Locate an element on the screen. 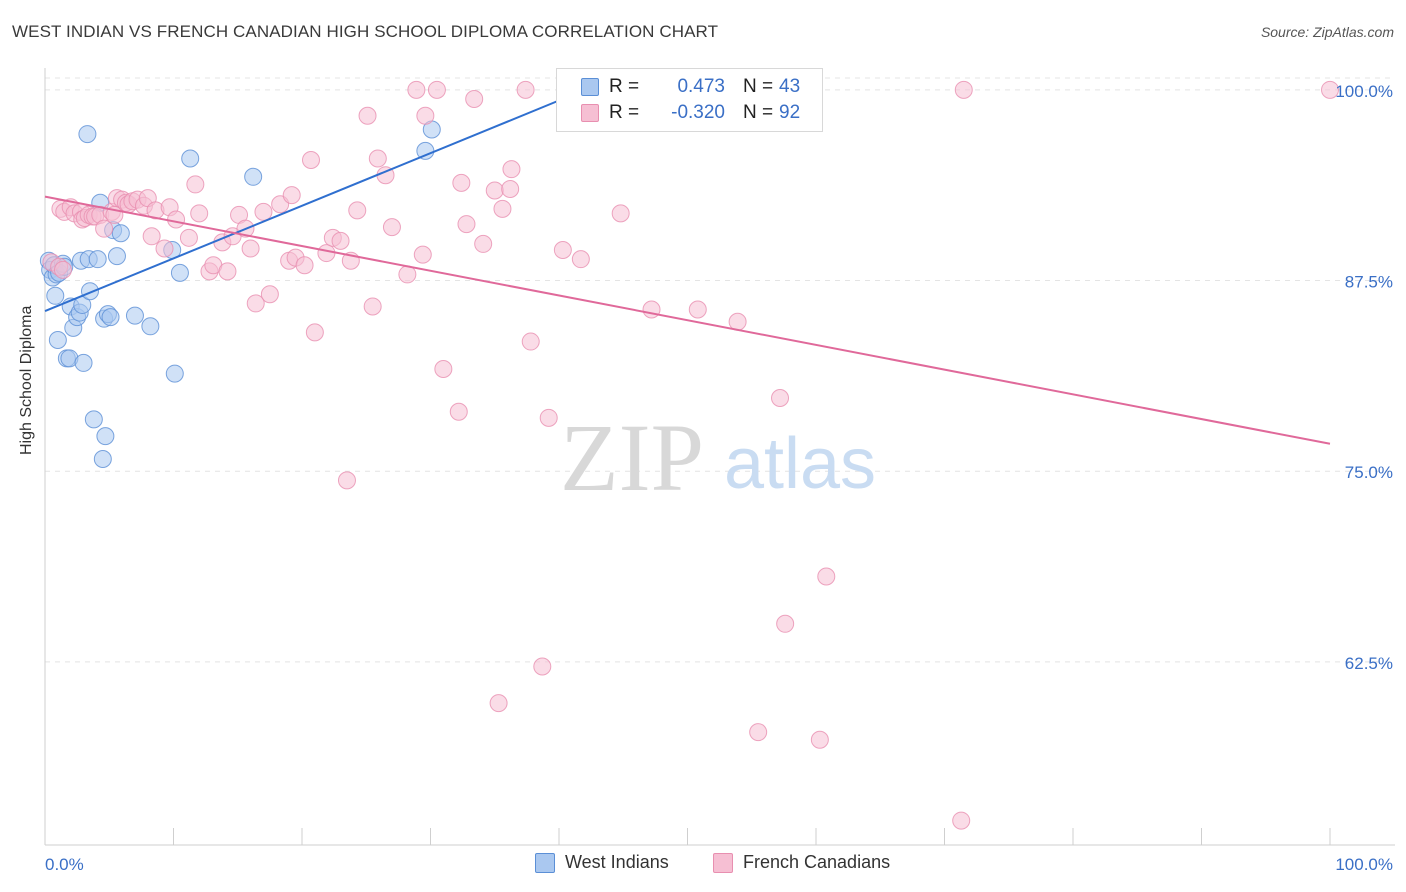 This screenshot has height=892, width=1406. legend-n-value: 43 is located at coordinates (790, 86).